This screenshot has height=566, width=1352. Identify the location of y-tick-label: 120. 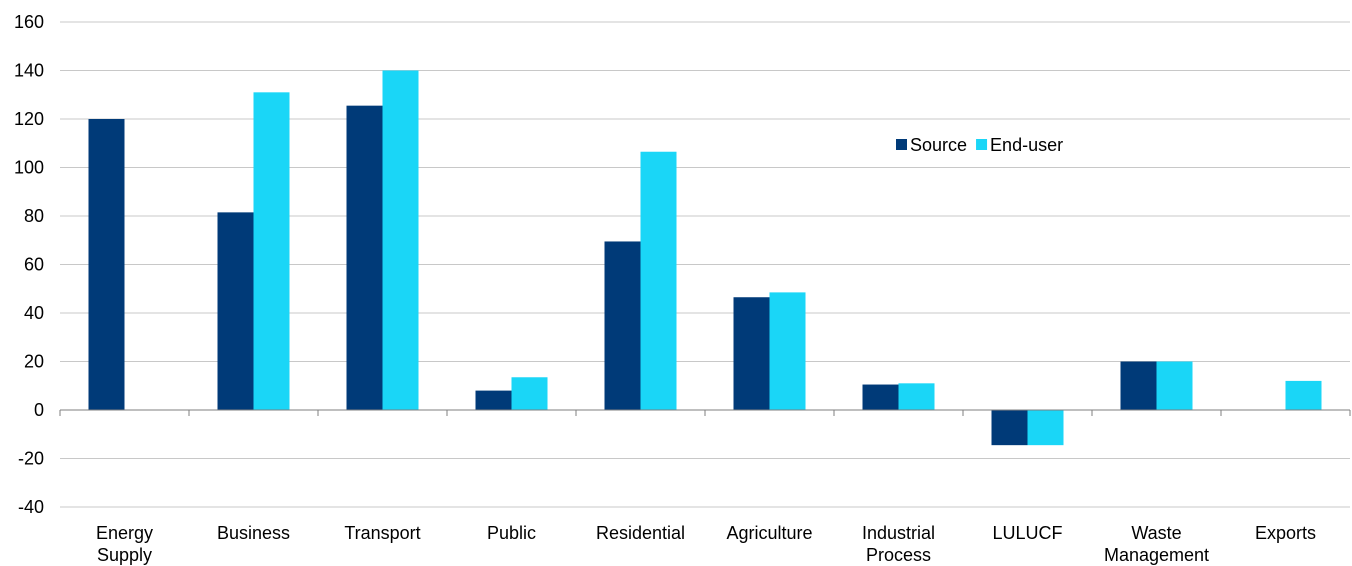
(29, 119).